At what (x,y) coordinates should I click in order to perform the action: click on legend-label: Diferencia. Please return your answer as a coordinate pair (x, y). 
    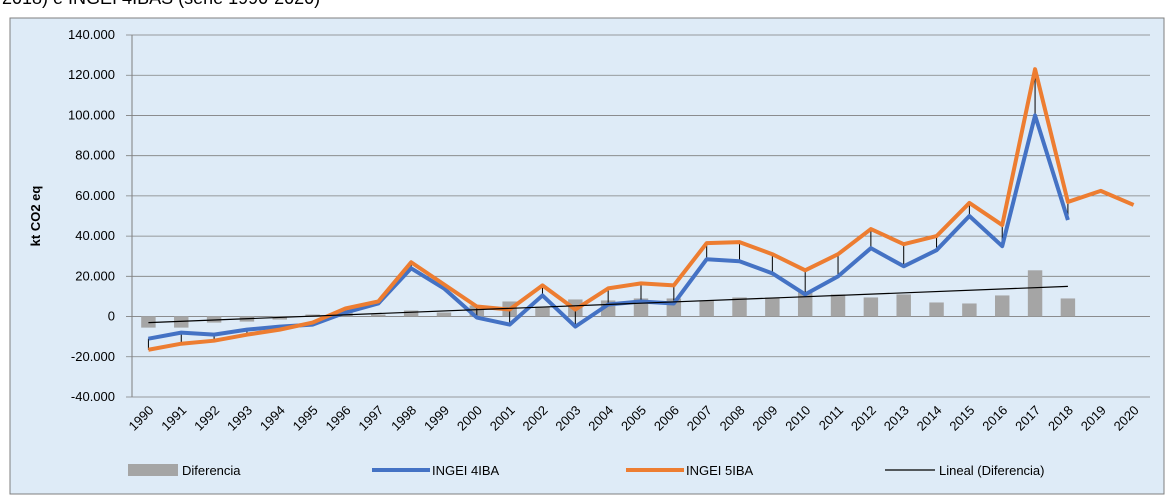
    Looking at the image, I should click on (211, 470).